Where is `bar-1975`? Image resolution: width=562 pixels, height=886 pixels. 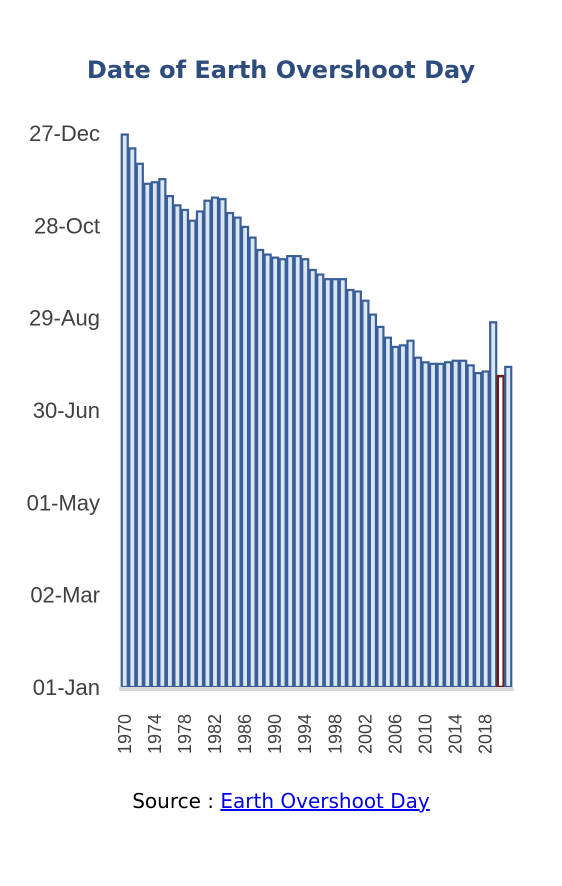 bar-1975 is located at coordinates (162, 433).